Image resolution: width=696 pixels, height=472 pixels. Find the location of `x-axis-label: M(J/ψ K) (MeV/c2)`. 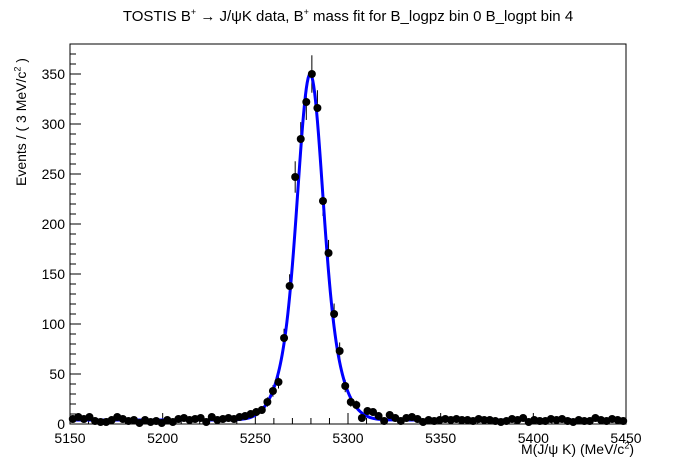

x-axis-label: M(J/ψ K) (MeV/c2) is located at coordinates (577, 448).